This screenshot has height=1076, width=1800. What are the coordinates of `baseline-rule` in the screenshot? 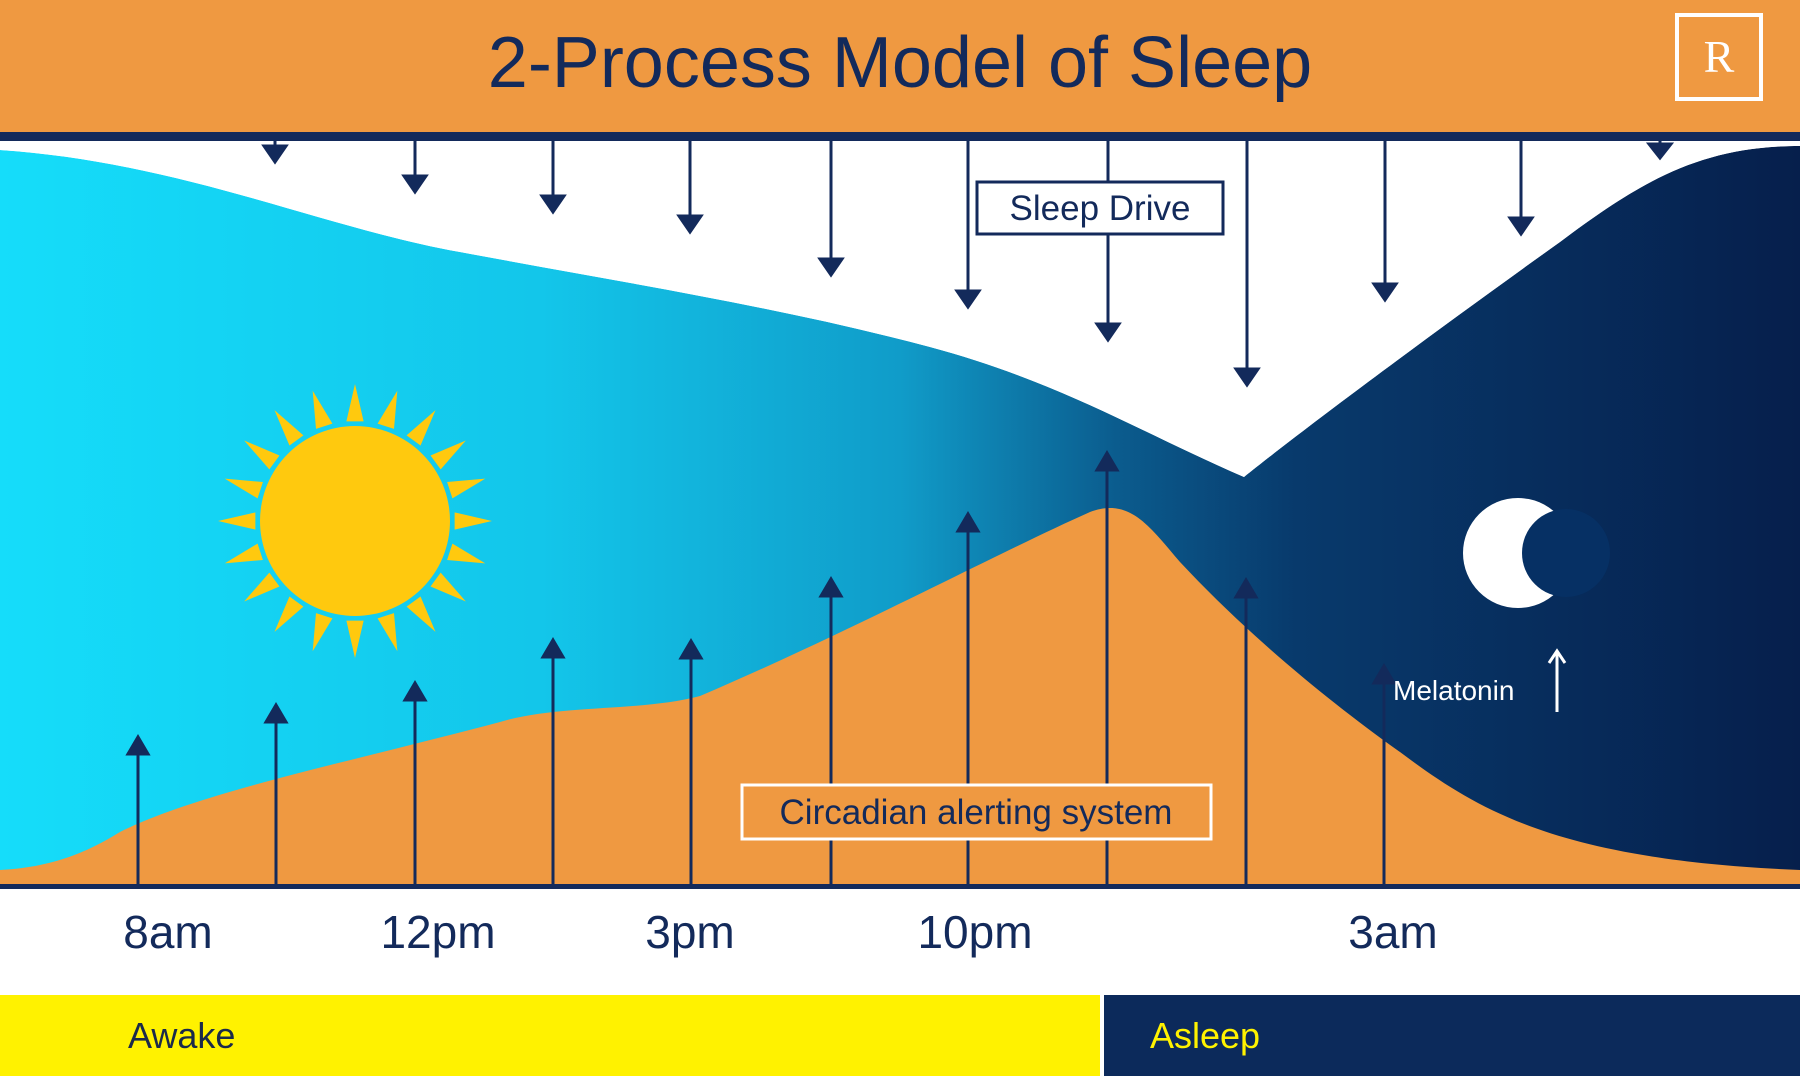 It's located at (900, 886).